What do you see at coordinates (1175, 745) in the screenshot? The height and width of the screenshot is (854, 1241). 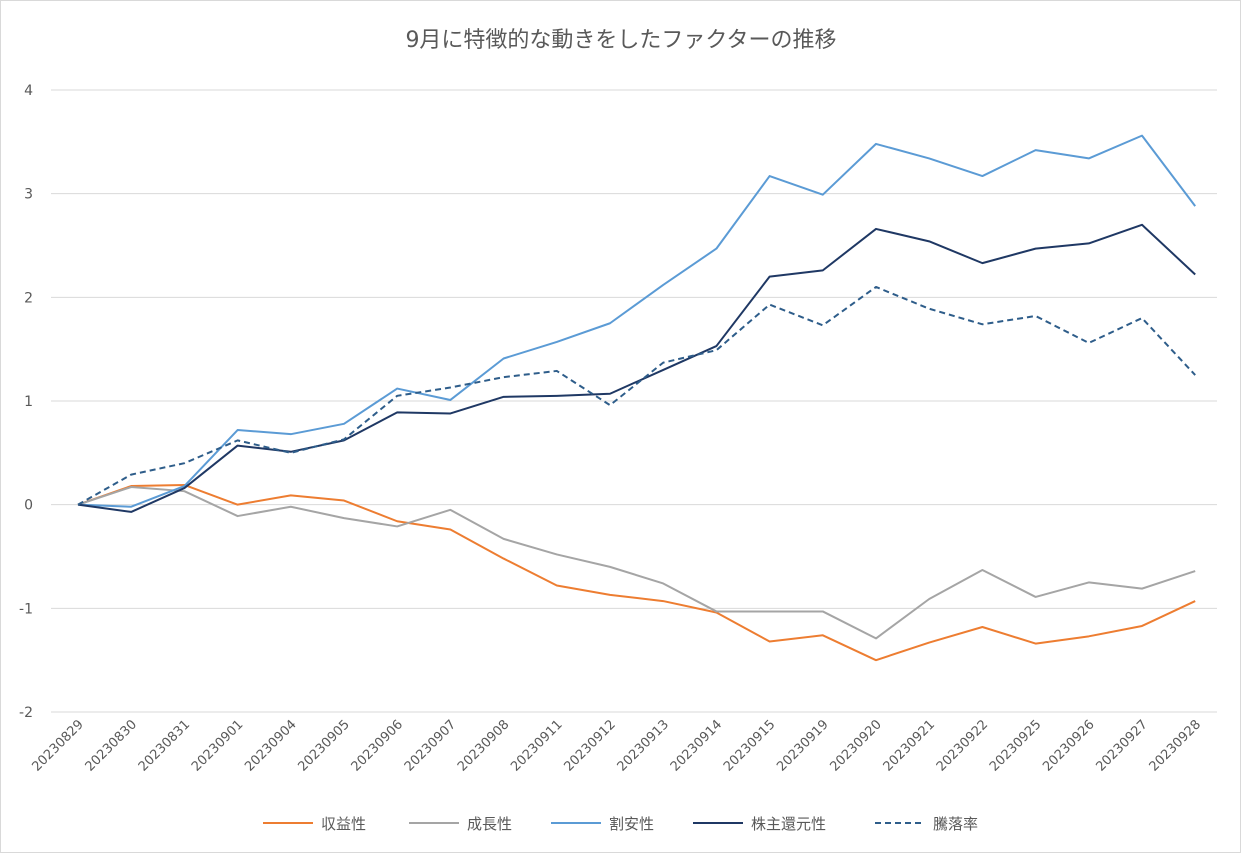 I see `x-tick-label: 20230928` at bounding box center [1175, 745].